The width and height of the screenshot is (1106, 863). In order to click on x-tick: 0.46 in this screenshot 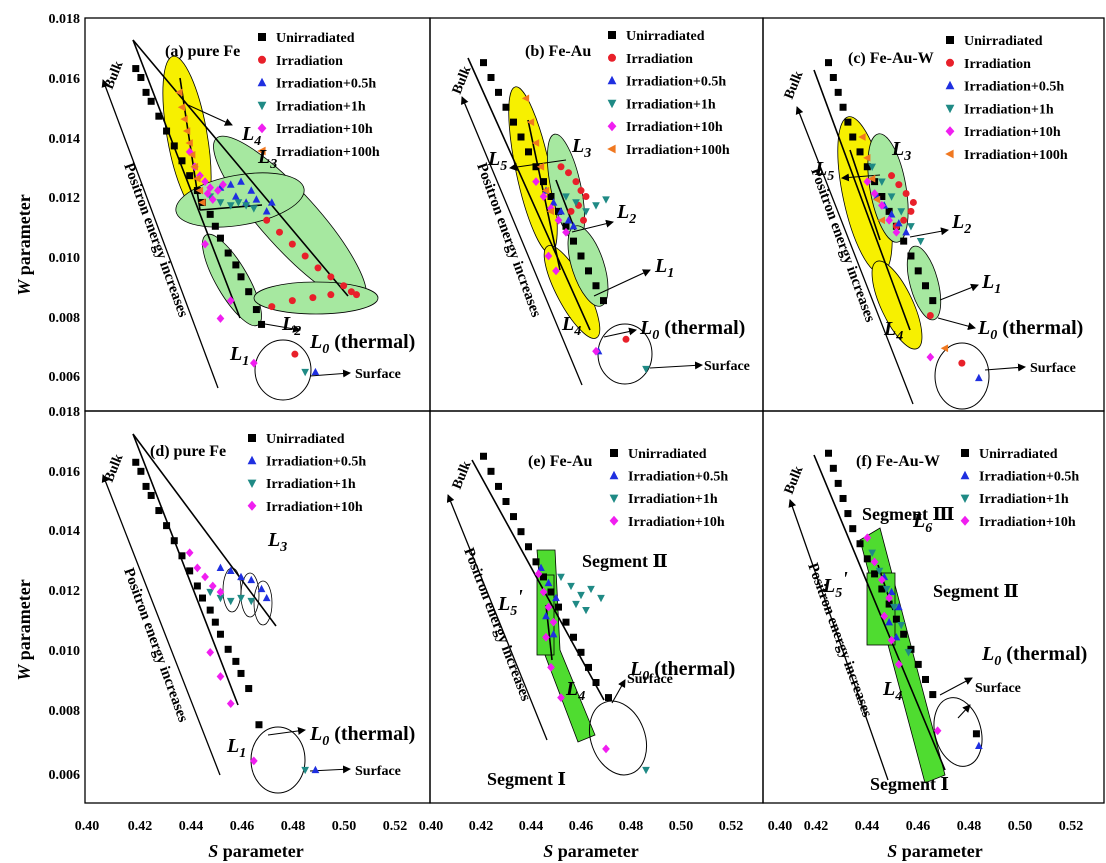, I will do `click(242, 826)`.